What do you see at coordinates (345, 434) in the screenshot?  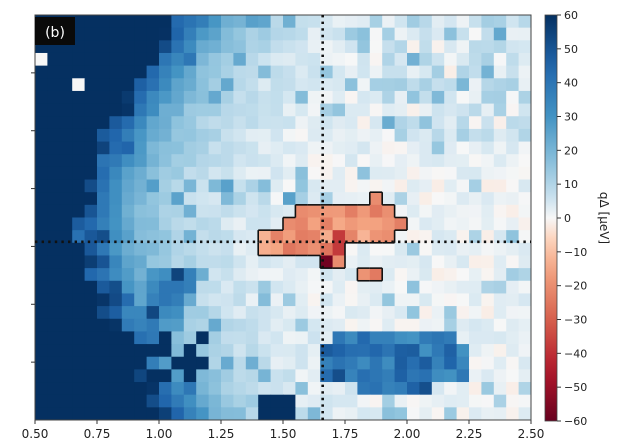 I see `x-tick-label: 1.75` at bounding box center [345, 434].